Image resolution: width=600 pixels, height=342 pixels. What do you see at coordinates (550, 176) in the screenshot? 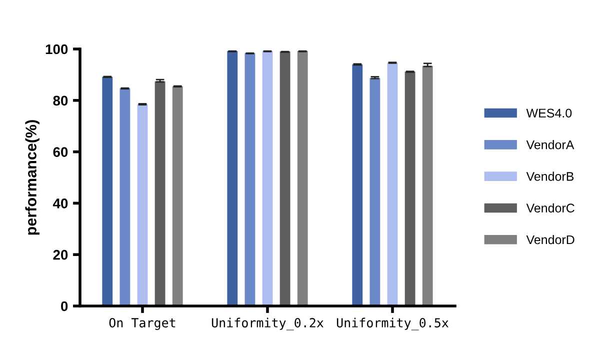
I see `legend-label: VendorB` at bounding box center [550, 176].